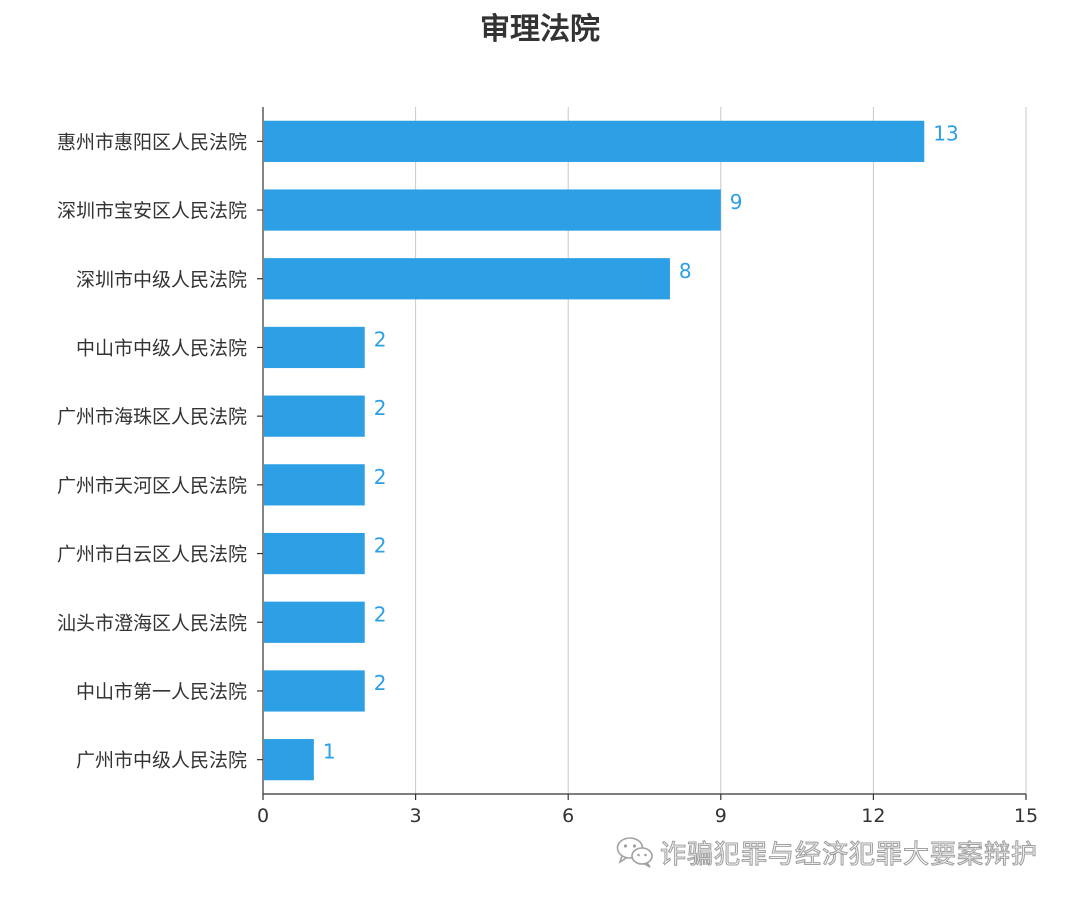 The width and height of the screenshot is (1080, 900). I want to click on wechat-icon, so click(634, 852).